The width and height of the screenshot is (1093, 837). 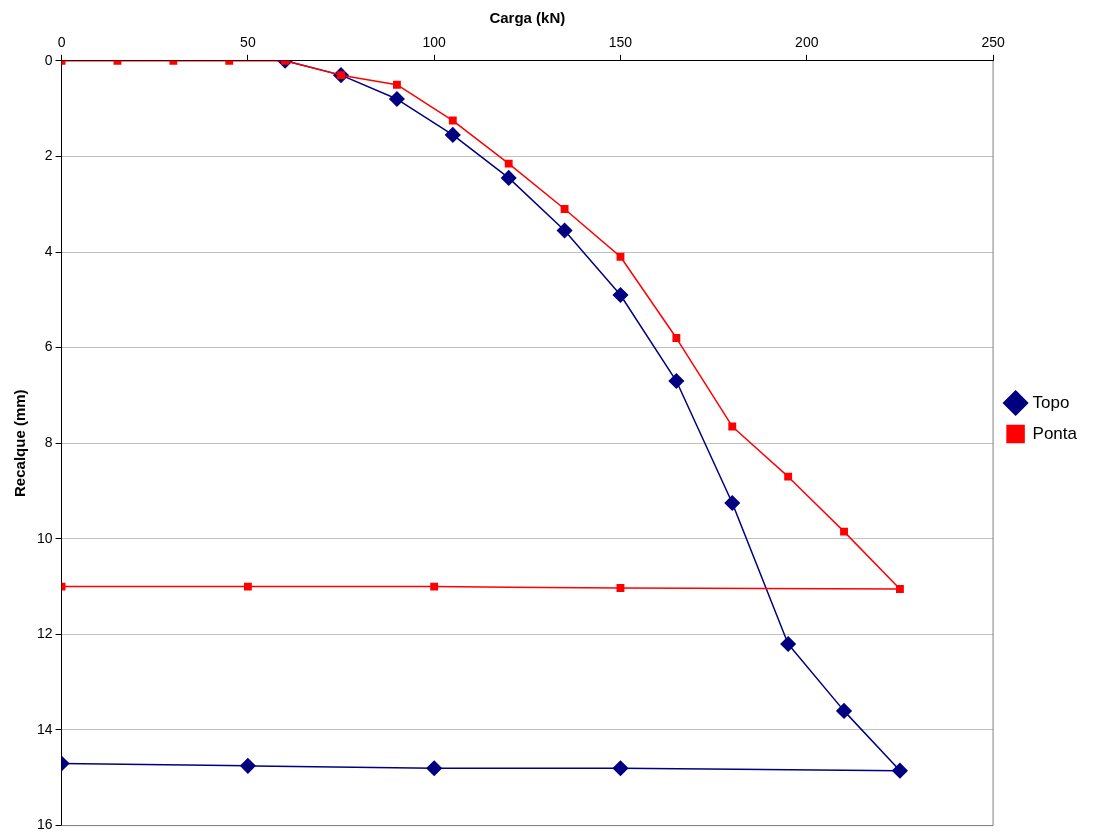 I want to click on y-tick-label: 6, so click(x=48, y=346).